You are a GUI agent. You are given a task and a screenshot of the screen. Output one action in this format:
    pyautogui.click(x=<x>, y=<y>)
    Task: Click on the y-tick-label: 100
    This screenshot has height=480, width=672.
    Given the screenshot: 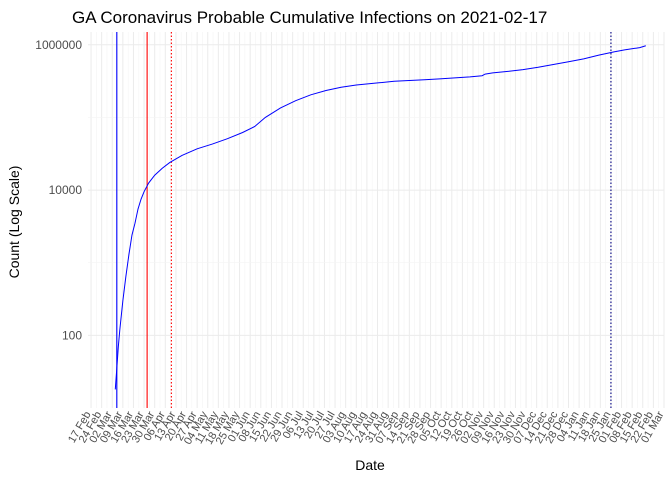 What is the action you would take?
    pyautogui.click(x=72, y=335)
    